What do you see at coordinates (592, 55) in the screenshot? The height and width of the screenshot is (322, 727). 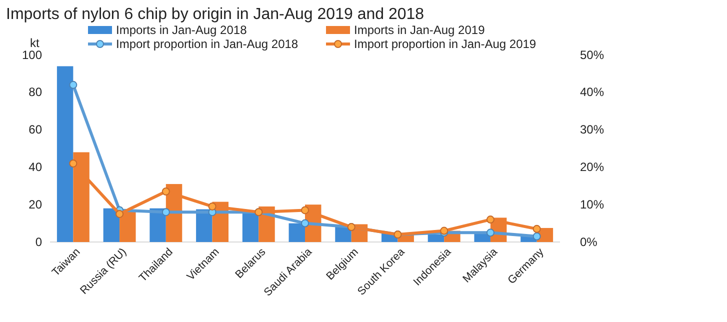 I see `y2-tick-label: 50%` at bounding box center [592, 55].